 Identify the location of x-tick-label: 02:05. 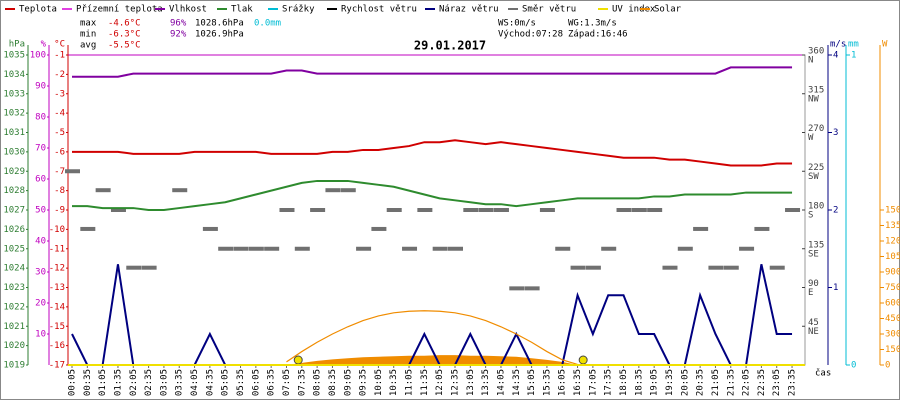
(134, 382).